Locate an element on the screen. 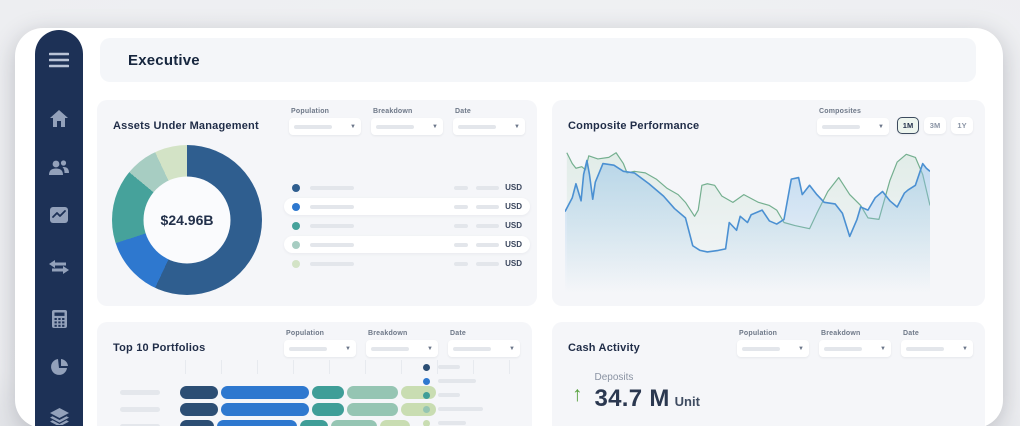 The image size is (1020, 426). allocation-pie-icon is located at coordinates (59, 368).